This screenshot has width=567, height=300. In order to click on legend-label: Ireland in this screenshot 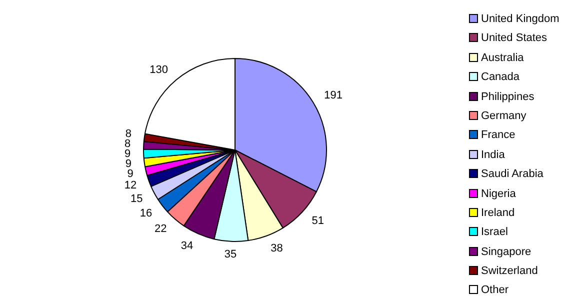, I will do `click(498, 213)`.